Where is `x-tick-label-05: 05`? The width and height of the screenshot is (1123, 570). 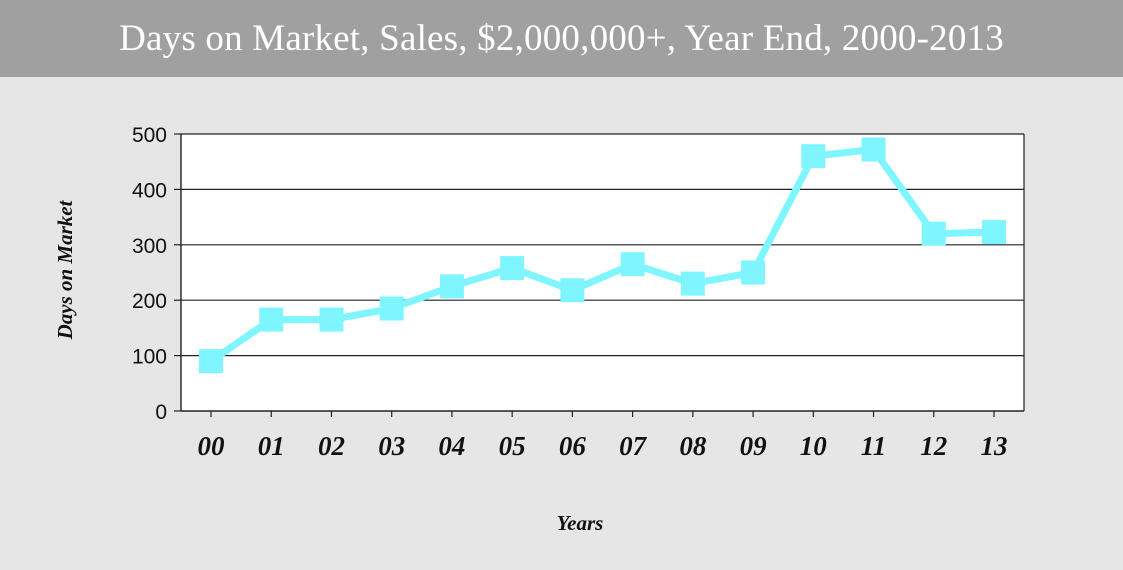
x-tick-label-05: 05 is located at coordinates (512, 446).